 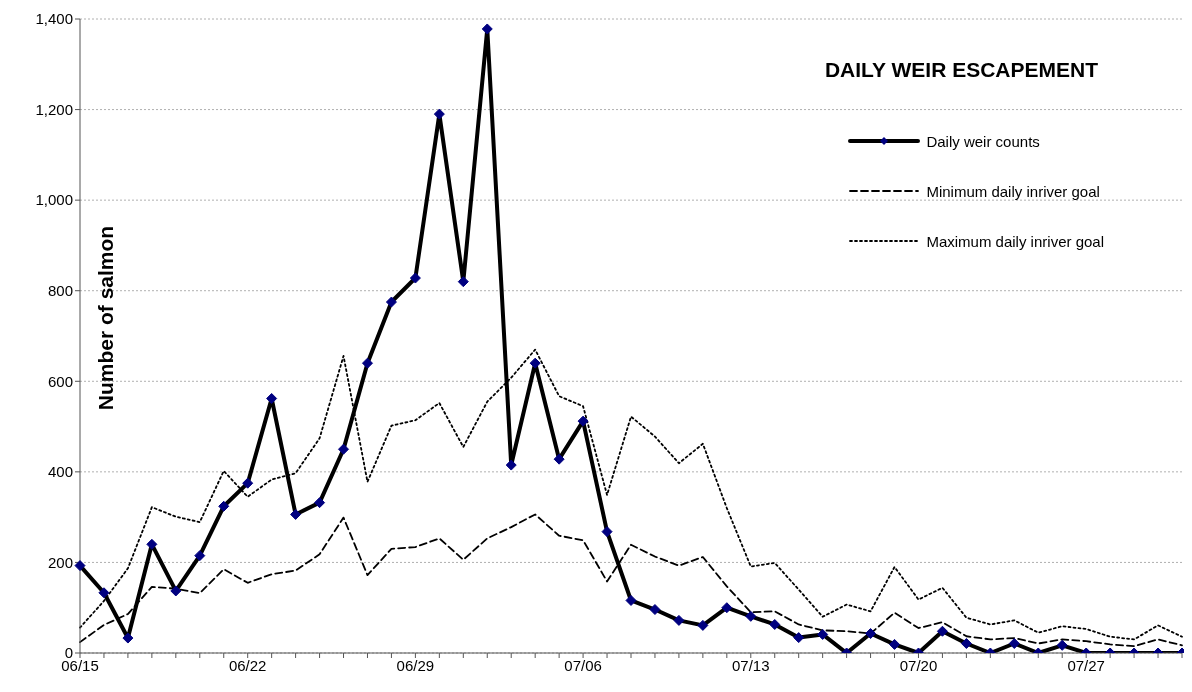 What do you see at coordinates (751, 665) in the screenshot?
I see `x-tick-label: 07/13` at bounding box center [751, 665].